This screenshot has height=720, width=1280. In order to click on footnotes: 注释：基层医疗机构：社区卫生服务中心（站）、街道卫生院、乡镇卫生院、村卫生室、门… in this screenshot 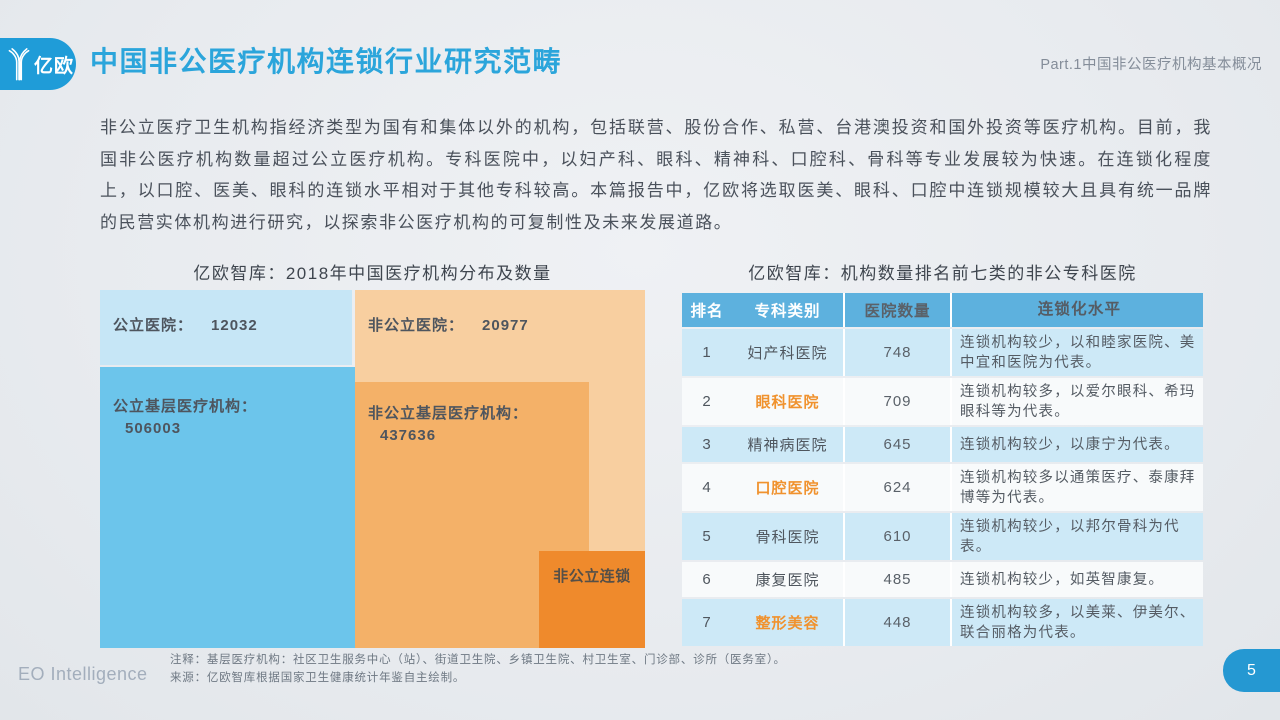, I will do `click(478, 669)`.